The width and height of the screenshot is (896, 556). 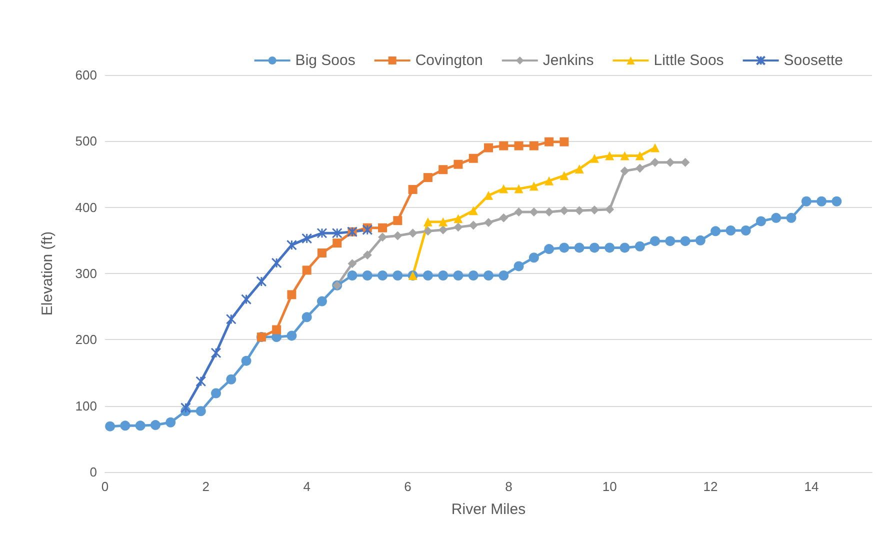 I want to click on x-tick-label: 10, so click(x=609, y=486).